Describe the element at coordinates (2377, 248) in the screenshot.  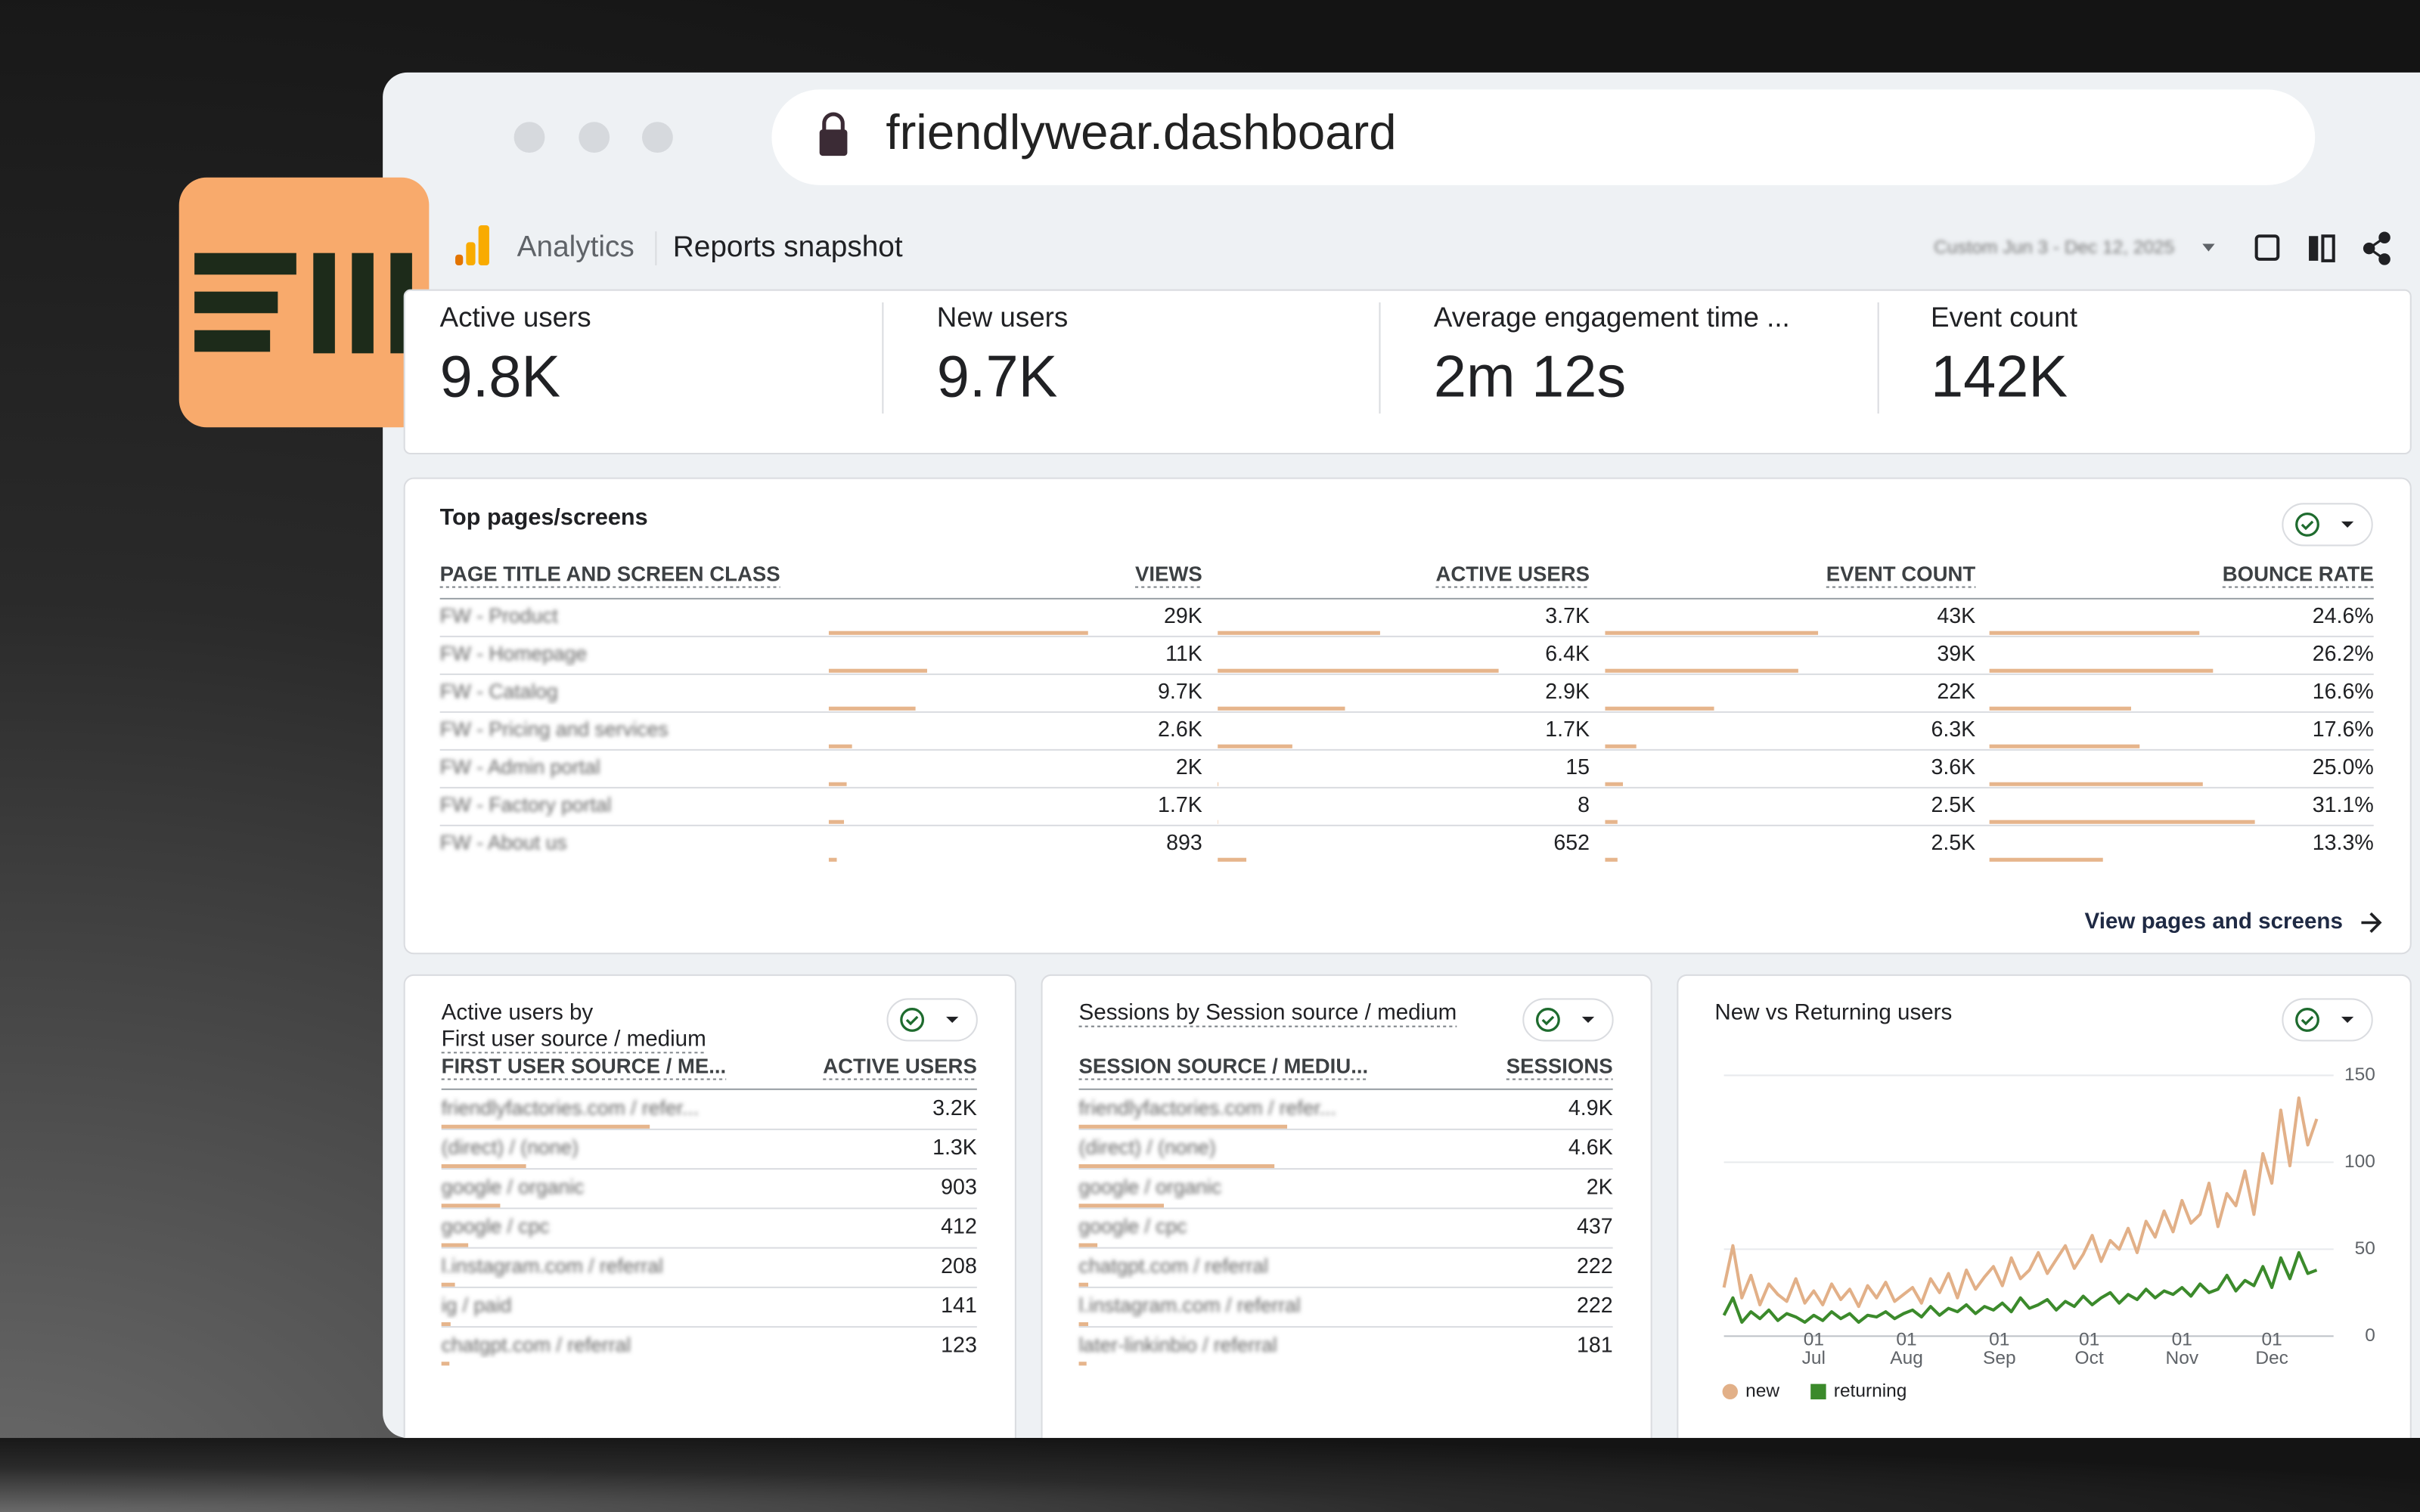
I see `share-icon` at that location.